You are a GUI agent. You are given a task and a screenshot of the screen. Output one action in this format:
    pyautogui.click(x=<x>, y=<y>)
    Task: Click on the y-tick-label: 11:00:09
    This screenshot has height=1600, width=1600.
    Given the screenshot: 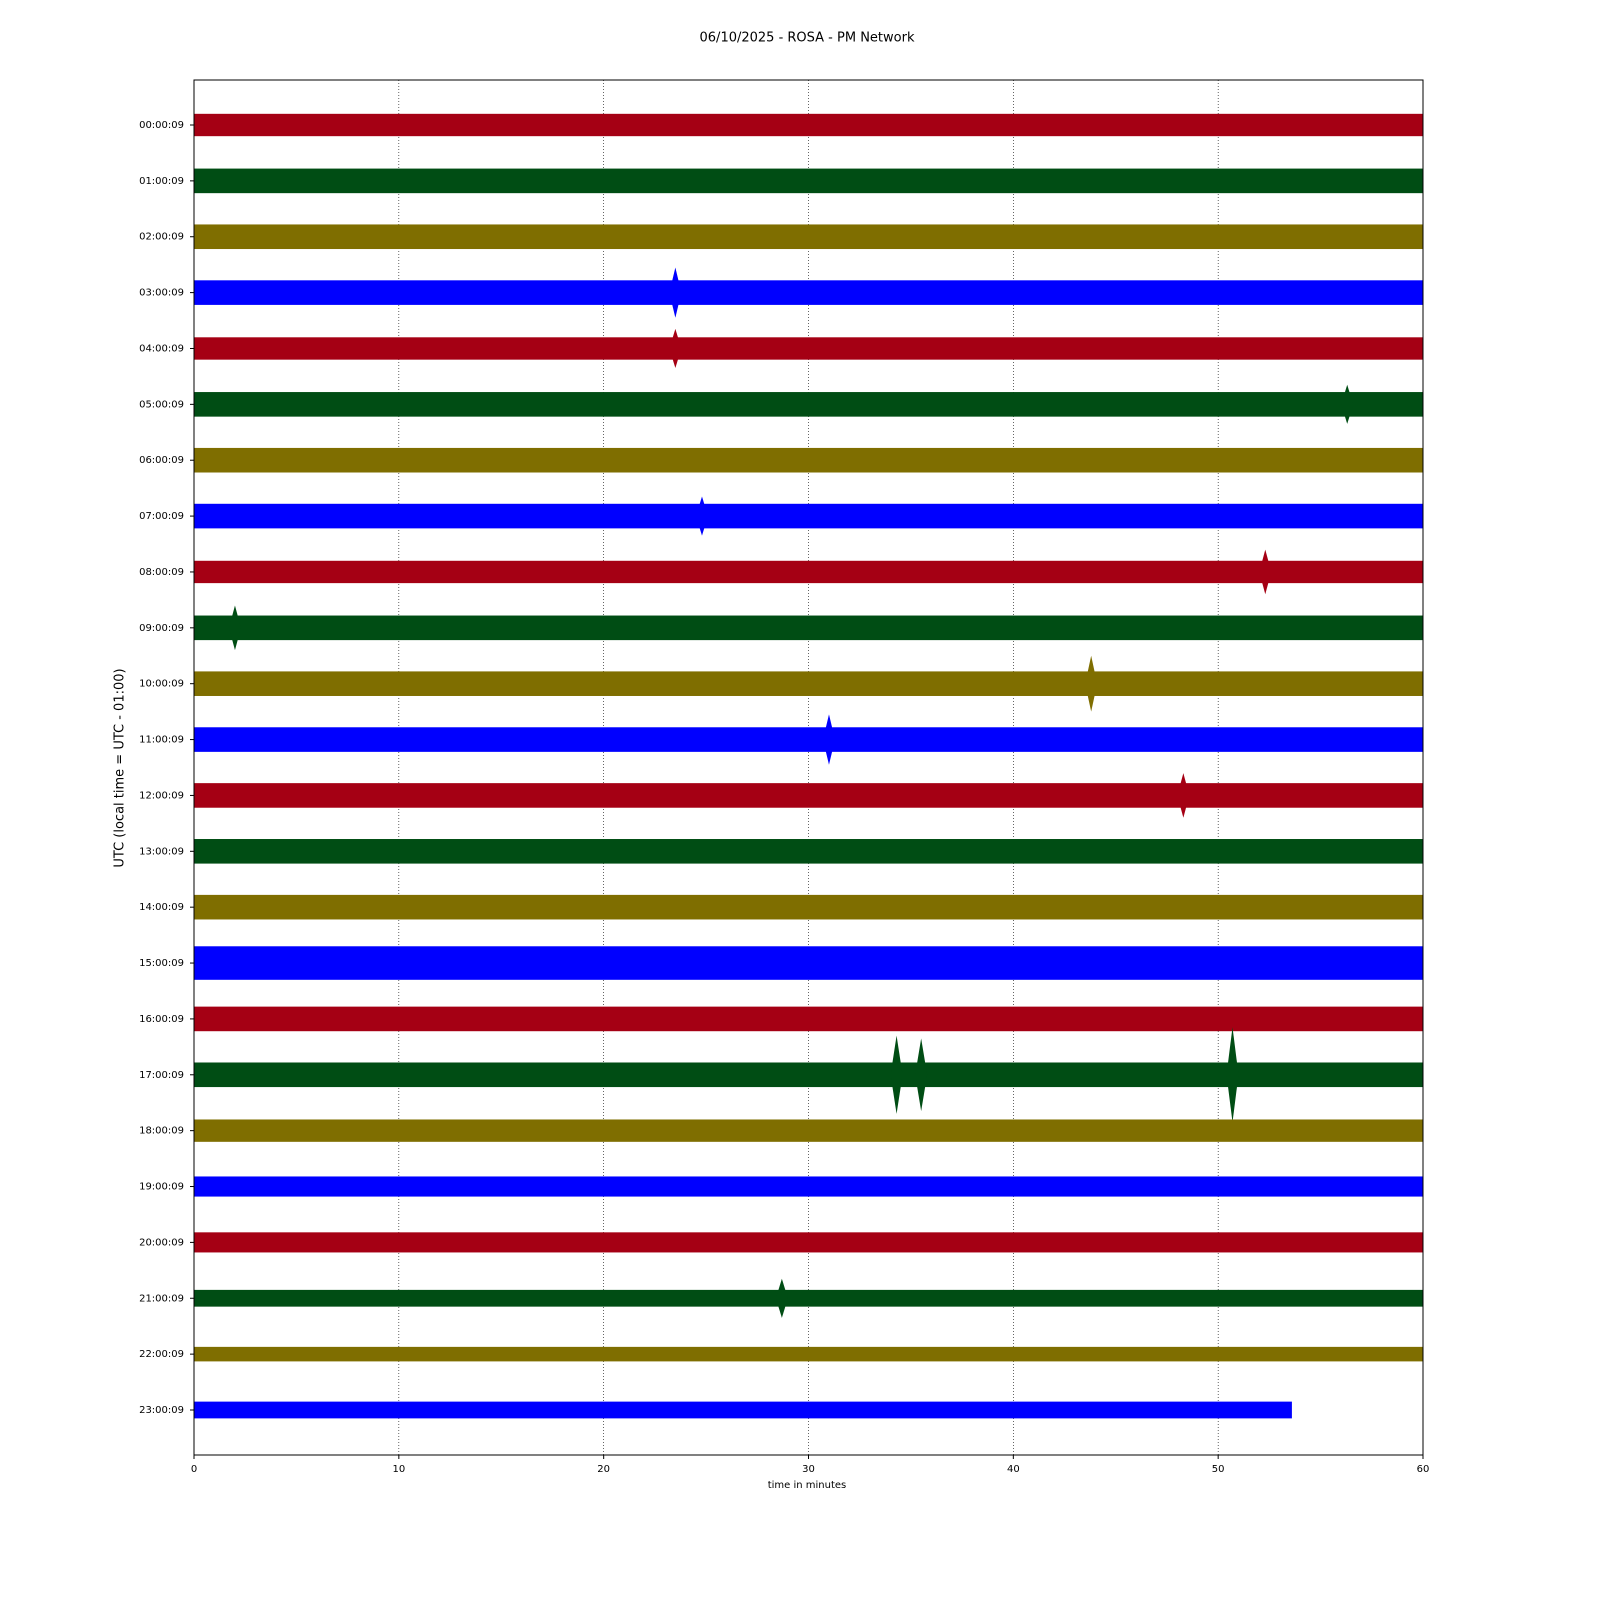 What is the action you would take?
    pyautogui.click(x=161, y=740)
    